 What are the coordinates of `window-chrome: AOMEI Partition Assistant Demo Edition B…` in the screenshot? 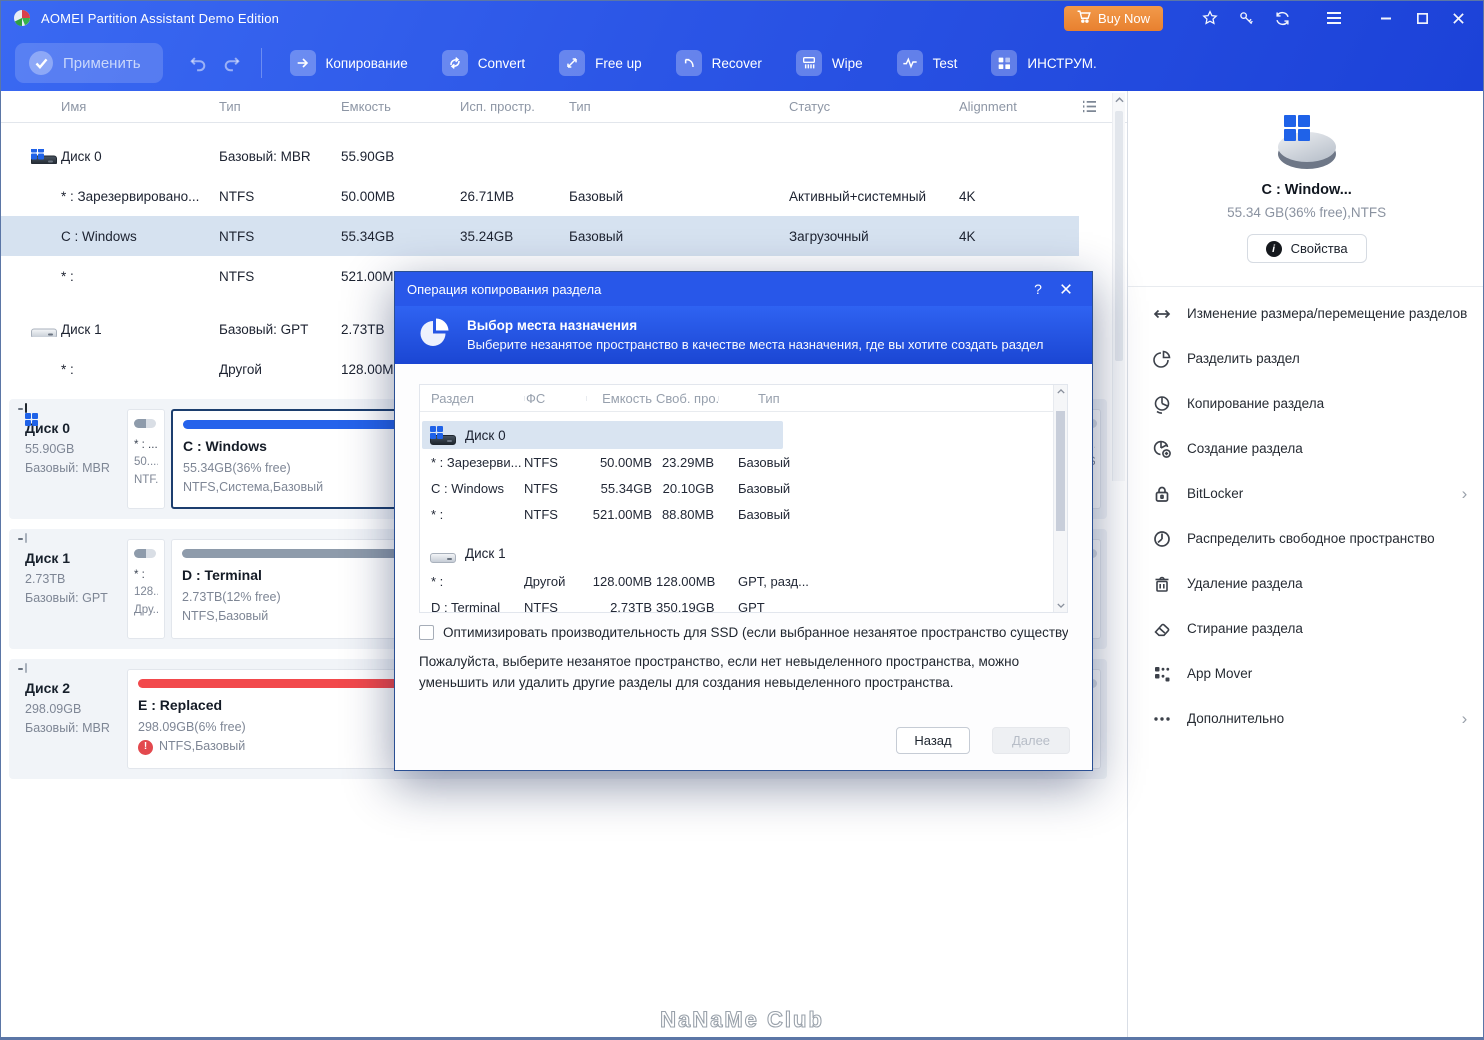 It's located at (742, 46).